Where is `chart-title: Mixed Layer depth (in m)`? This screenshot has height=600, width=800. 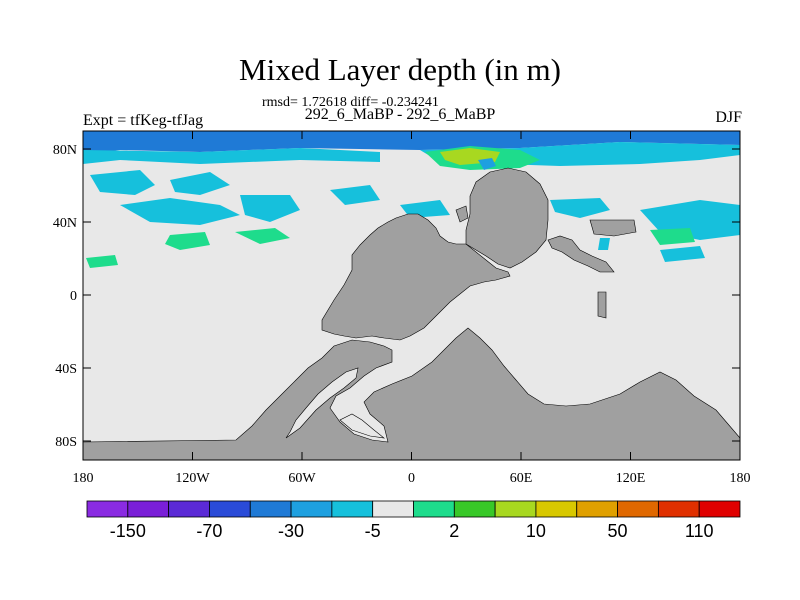
chart-title: Mixed Layer depth (in m) is located at coordinates (400, 69).